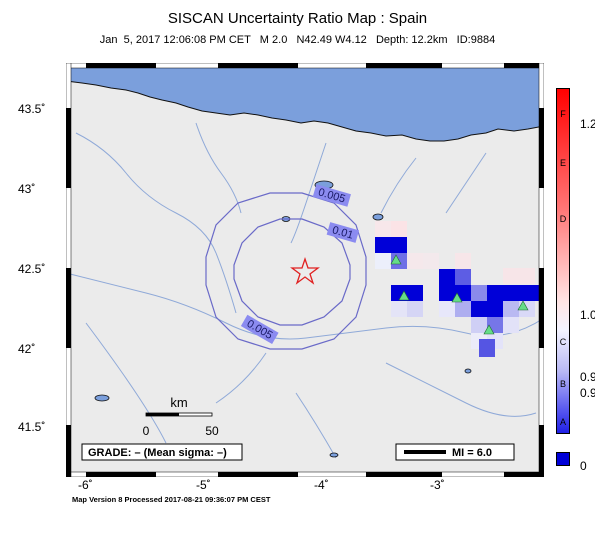 This screenshot has height=539, width=595. I want to click on seismic-stations, so click(459, 294).